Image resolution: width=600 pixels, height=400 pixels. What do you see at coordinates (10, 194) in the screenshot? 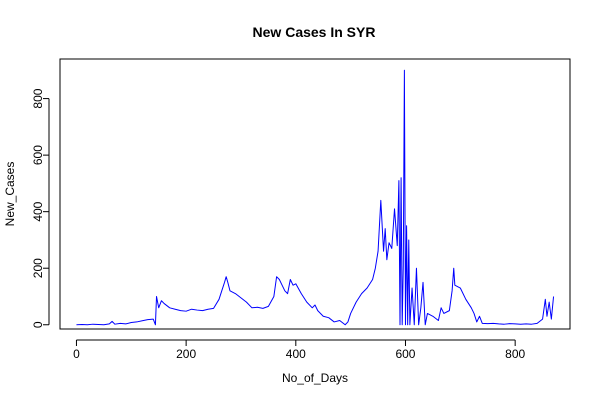
I see `y-axis-label: New_Cases` at bounding box center [10, 194].